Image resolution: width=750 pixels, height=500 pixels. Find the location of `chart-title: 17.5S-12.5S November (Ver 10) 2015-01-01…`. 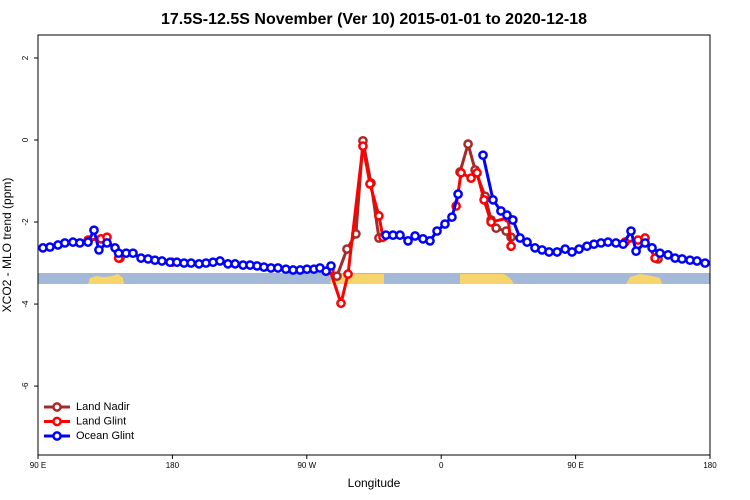

chart-title: 17.5S-12.5S November (Ver 10) 2015-01-01… is located at coordinates (374, 19).